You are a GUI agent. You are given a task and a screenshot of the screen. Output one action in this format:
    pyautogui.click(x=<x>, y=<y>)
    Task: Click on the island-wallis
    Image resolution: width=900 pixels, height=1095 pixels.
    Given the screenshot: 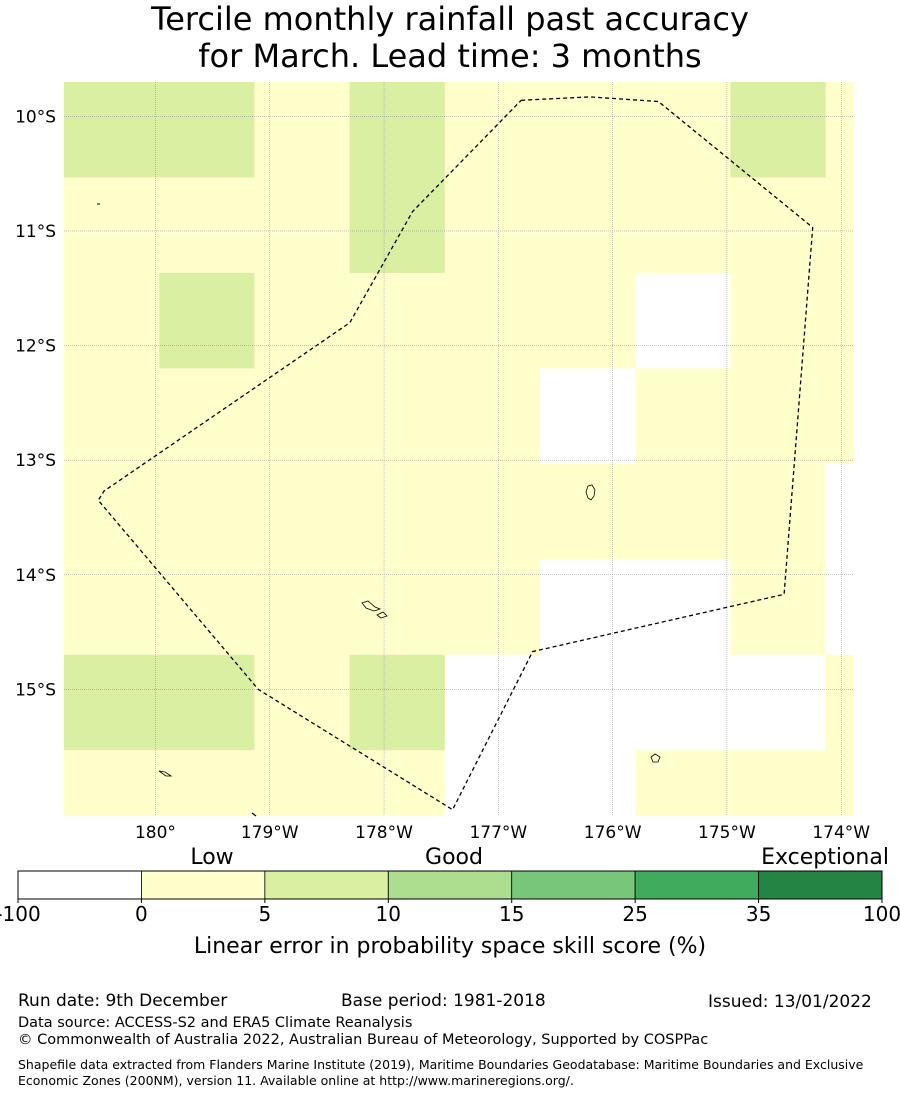 What is the action you would take?
    pyautogui.click(x=590, y=492)
    